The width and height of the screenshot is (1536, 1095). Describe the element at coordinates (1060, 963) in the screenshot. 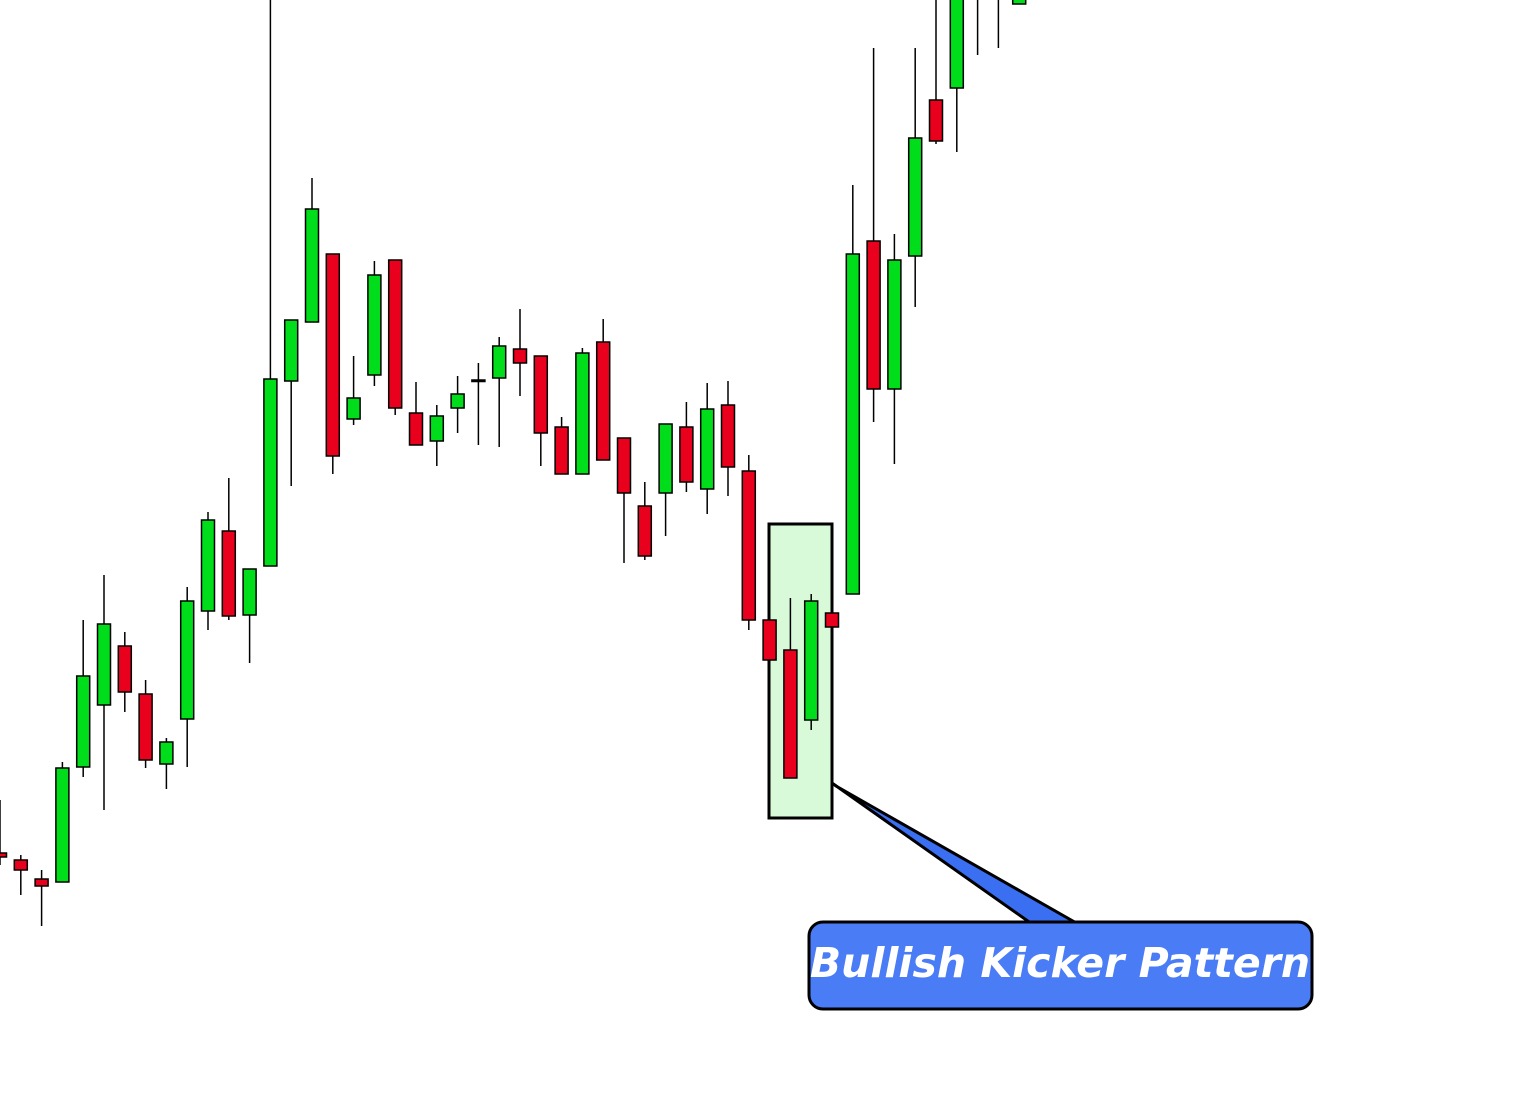

I see `annotation-text: Bullish Kicker Pattern` at that location.